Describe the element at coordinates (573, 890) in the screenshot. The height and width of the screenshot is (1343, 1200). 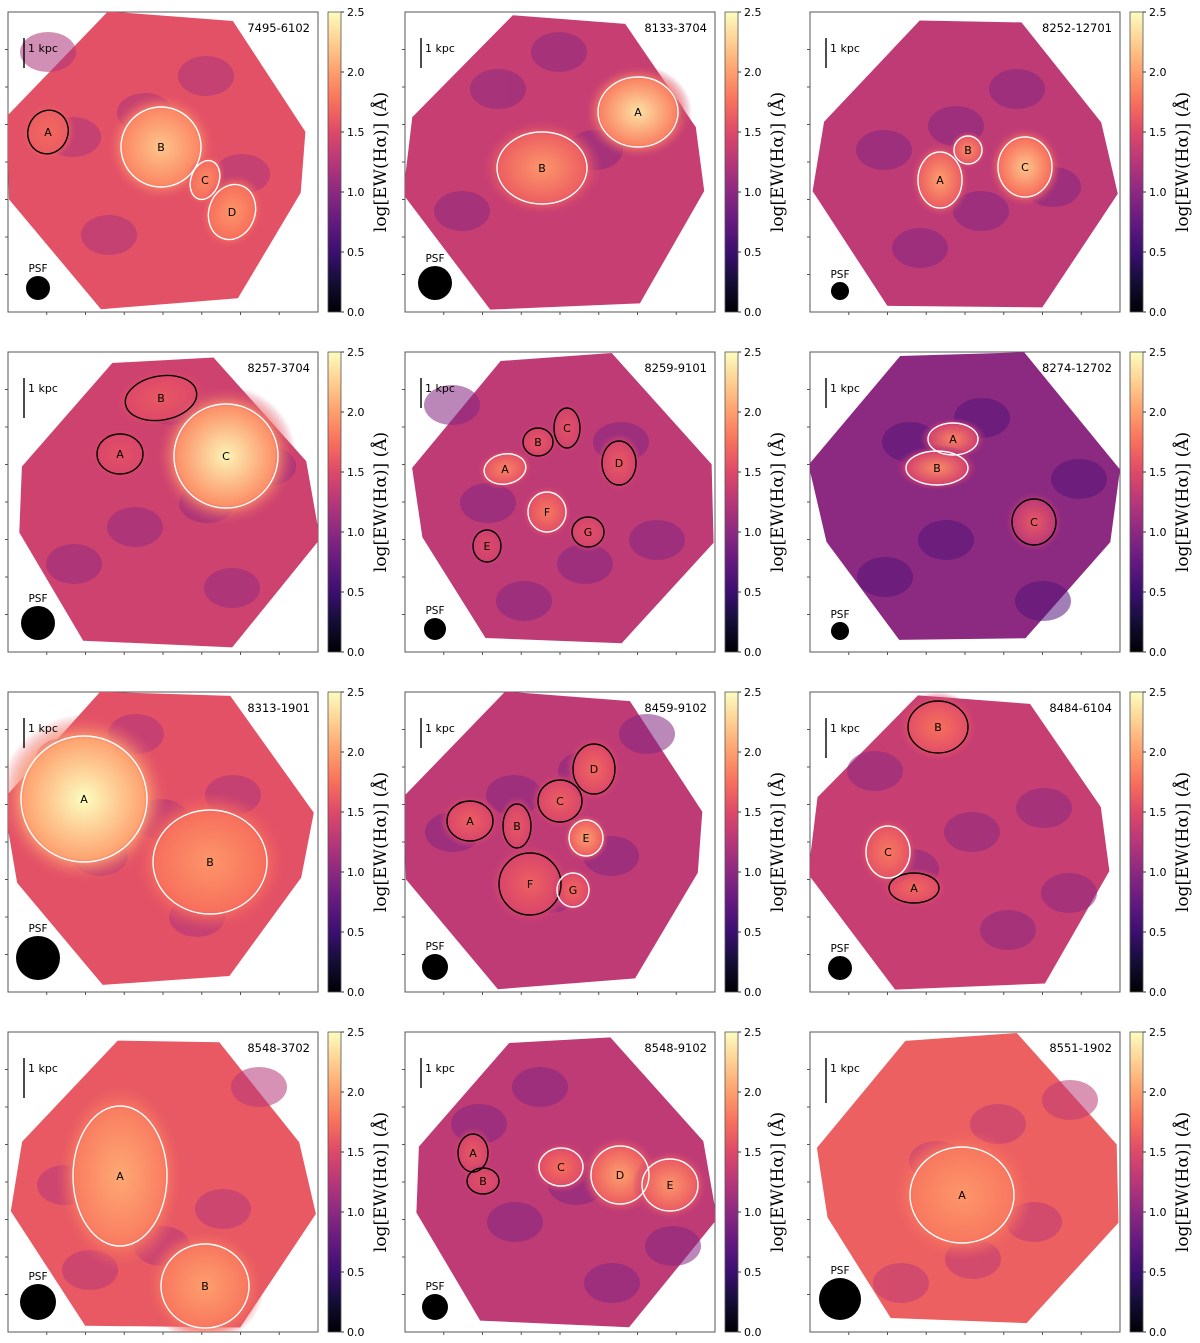
I see `region-outline-G` at that location.